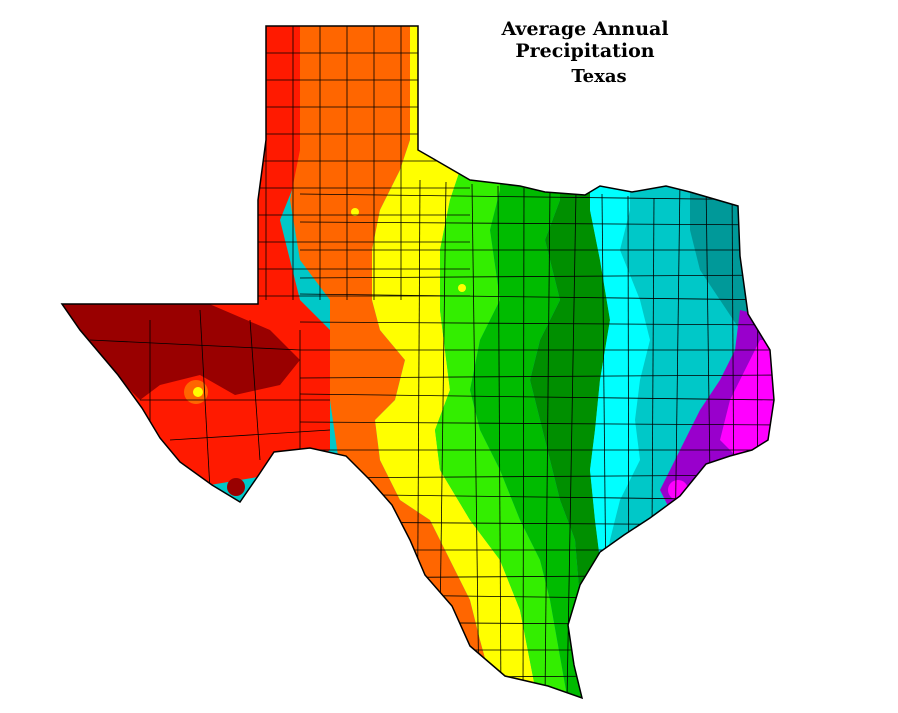  What do you see at coordinates (585, 40) in the screenshot?
I see `map-title: Average Annual Precipitation` at bounding box center [585, 40].